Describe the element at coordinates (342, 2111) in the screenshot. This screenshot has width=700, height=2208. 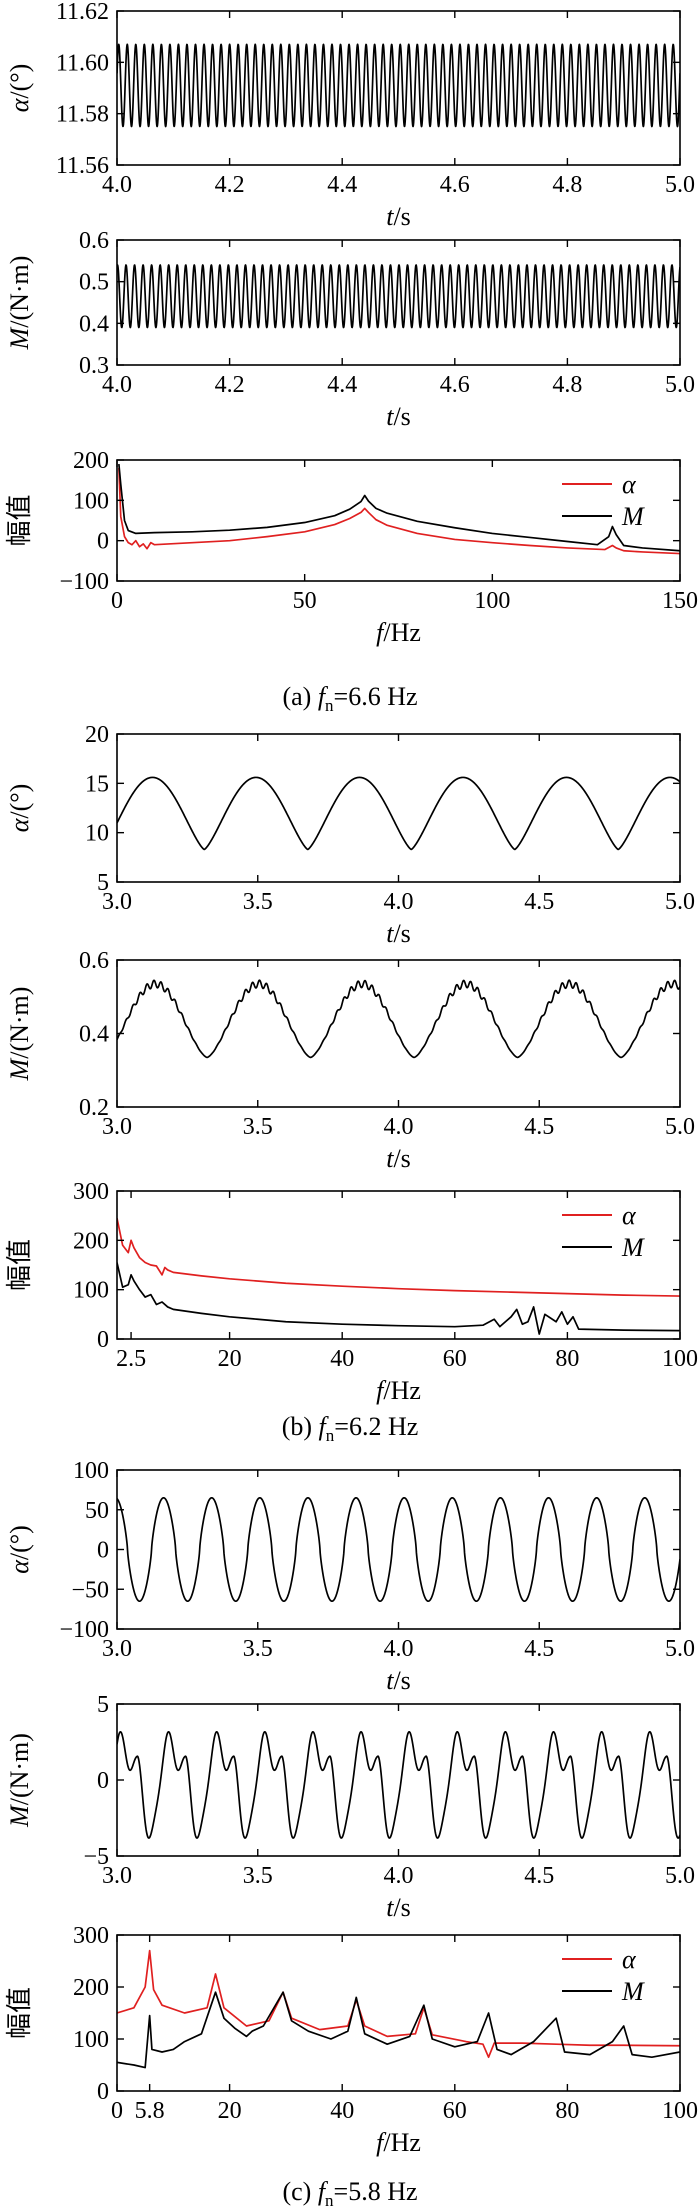
I see `x-tick-label: 40` at that location.